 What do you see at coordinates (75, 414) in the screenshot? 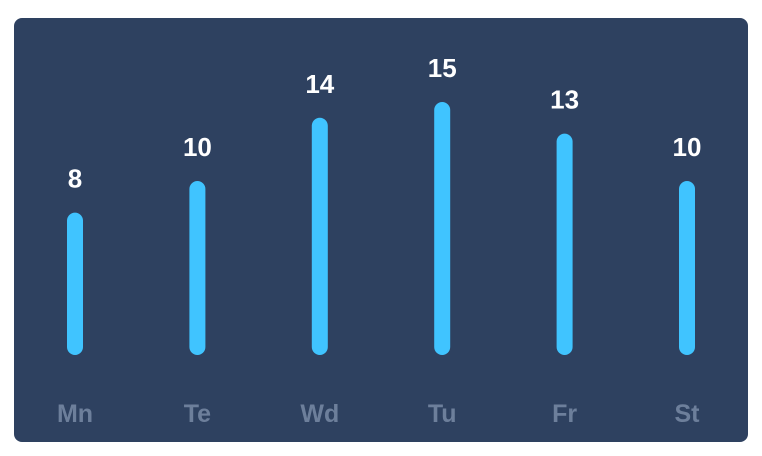
I see `day-label-mn: Mn` at bounding box center [75, 414].